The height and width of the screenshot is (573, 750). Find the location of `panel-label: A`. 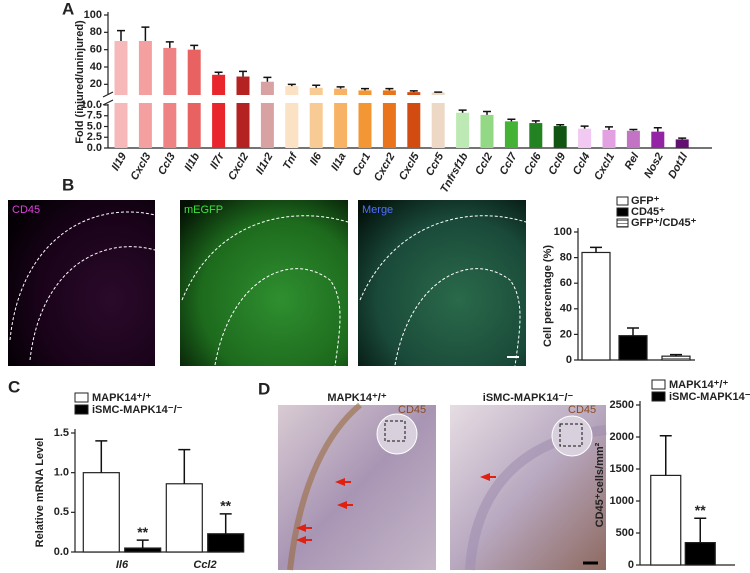

panel-label: A is located at coordinates (68, 9).